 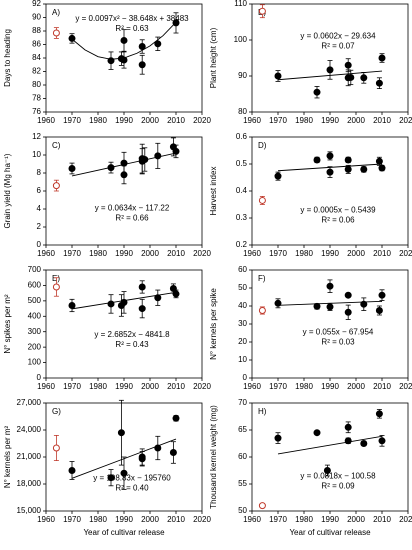 What do you see at coordinates (132, 344) in the screenshot?
I see `r-squared: R² = 0.43` at bounding box center [132, 344].